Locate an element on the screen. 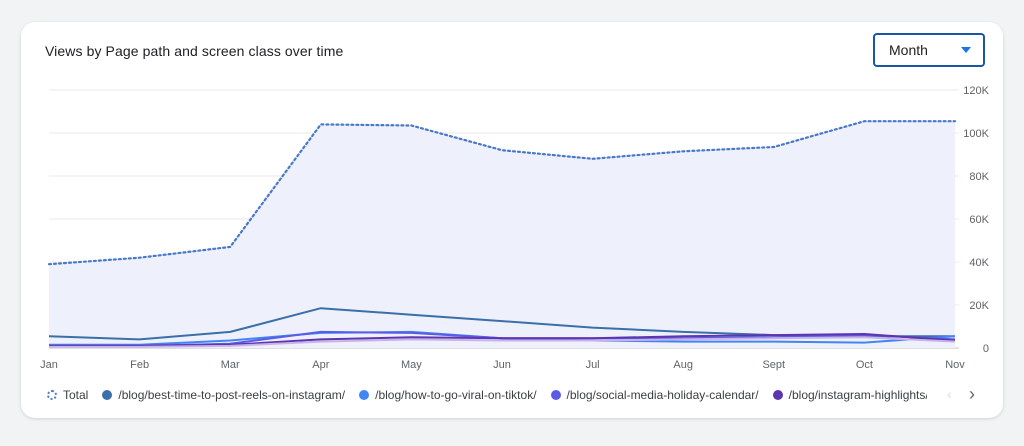 The height and width of the screenshot is (446, 1024). legend-item: /blog/social-media-holiday-calendar/ is located at coordinates (654, 395).